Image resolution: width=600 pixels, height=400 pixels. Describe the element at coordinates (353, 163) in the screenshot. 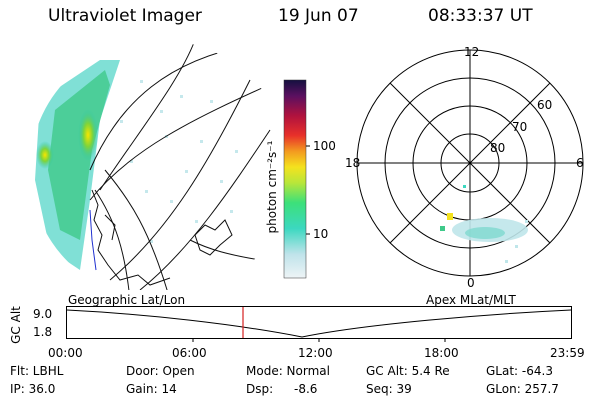

I see `mlt-label-18: 18` at that location.